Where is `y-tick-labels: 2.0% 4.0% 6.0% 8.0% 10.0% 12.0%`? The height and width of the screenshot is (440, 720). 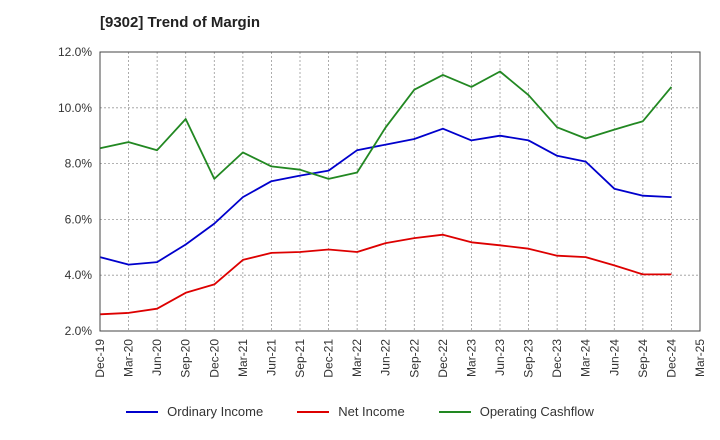
y-tick-labels: 2.0% 4.0% 6.0% 8.0% 10.0% 12.0% is located at coordinates (75, 191).